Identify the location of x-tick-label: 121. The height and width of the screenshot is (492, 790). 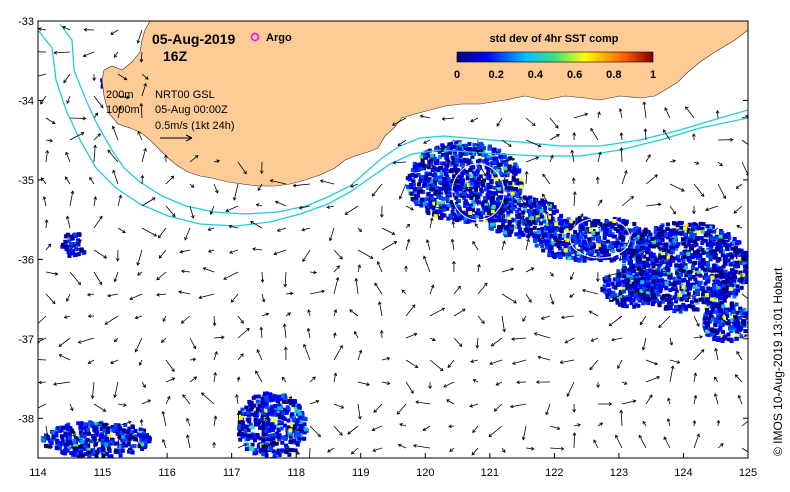
(490, 473).